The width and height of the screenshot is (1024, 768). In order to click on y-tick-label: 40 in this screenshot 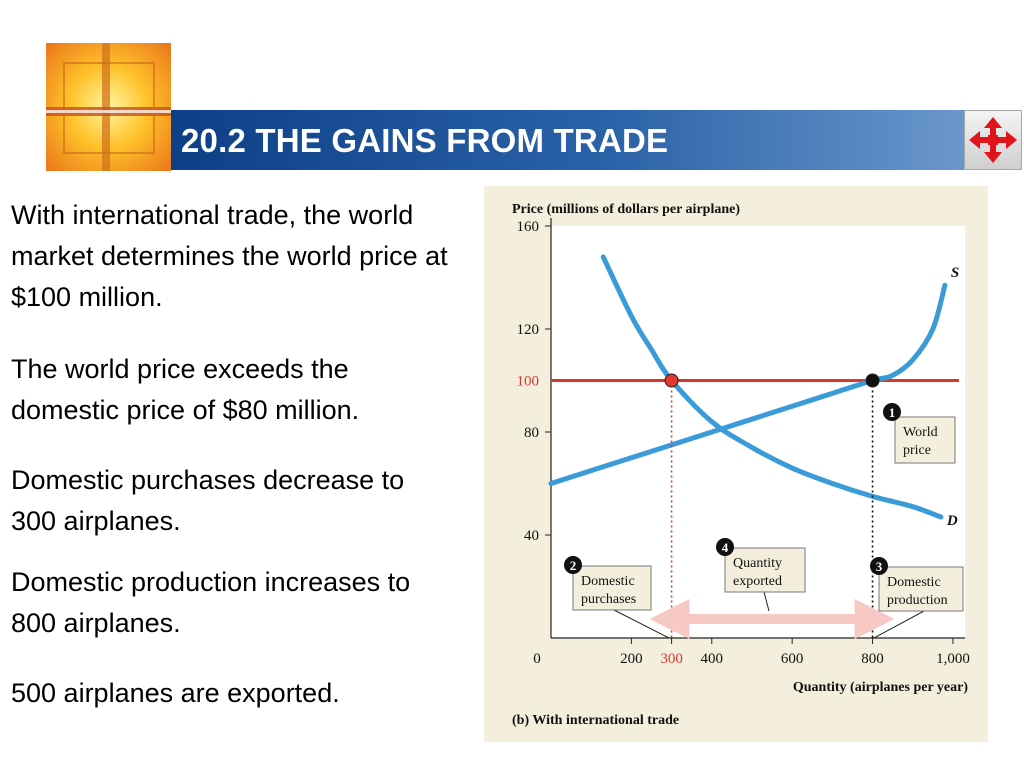, I will do `click(531, 536)`.